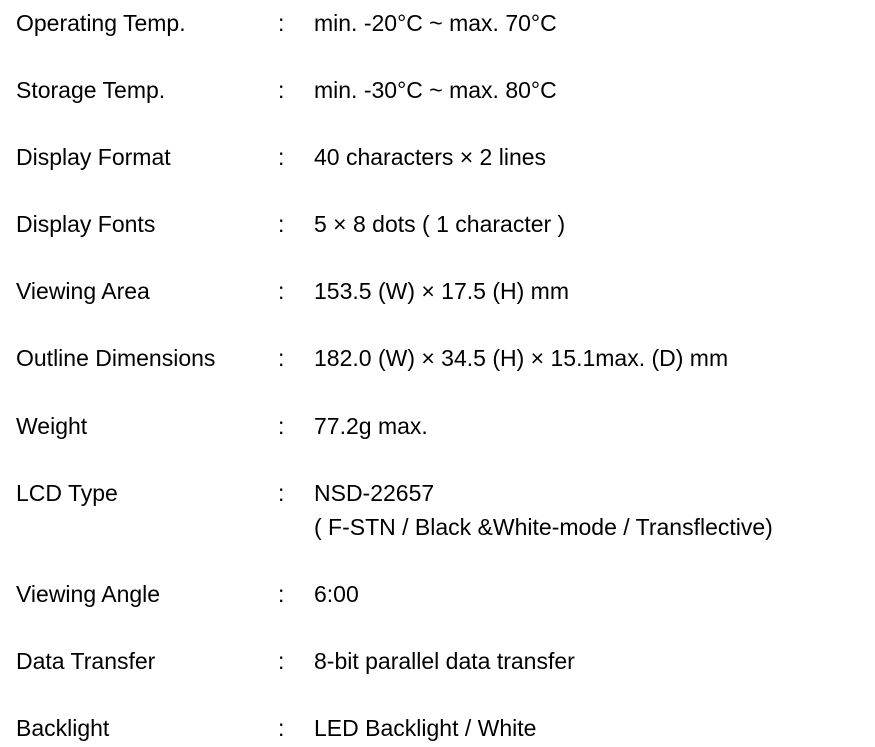 Image resolution: width=875 pixels, height=747 pixels. Describe the element at coordinates (437, 594) in the screenshot. I see `spec-row-viewing-angle: Viewing Angle : 6:00` at that location.